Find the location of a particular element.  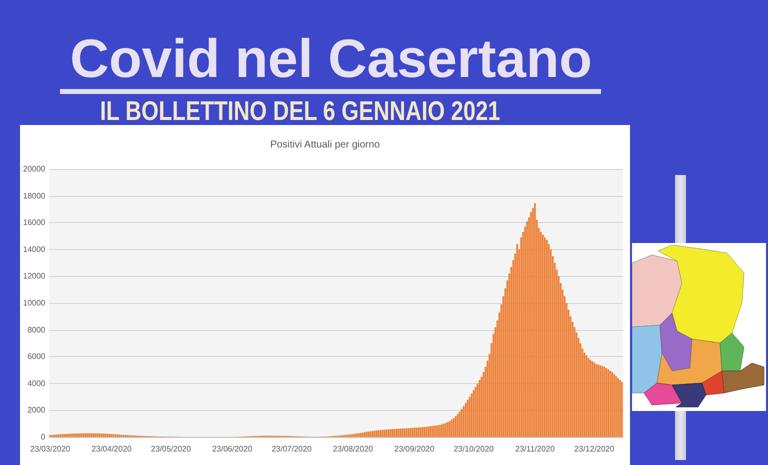

x-tick-label: 23/07/2020 is located at coordinates (292, 449).